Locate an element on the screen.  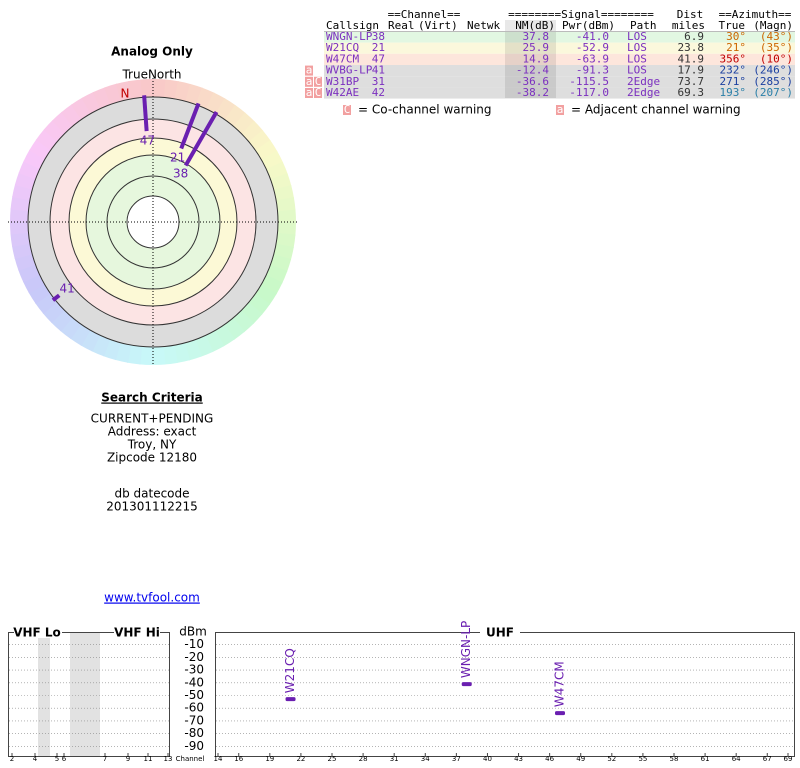
cell-true: 193° is located at coordinates (733, 92).